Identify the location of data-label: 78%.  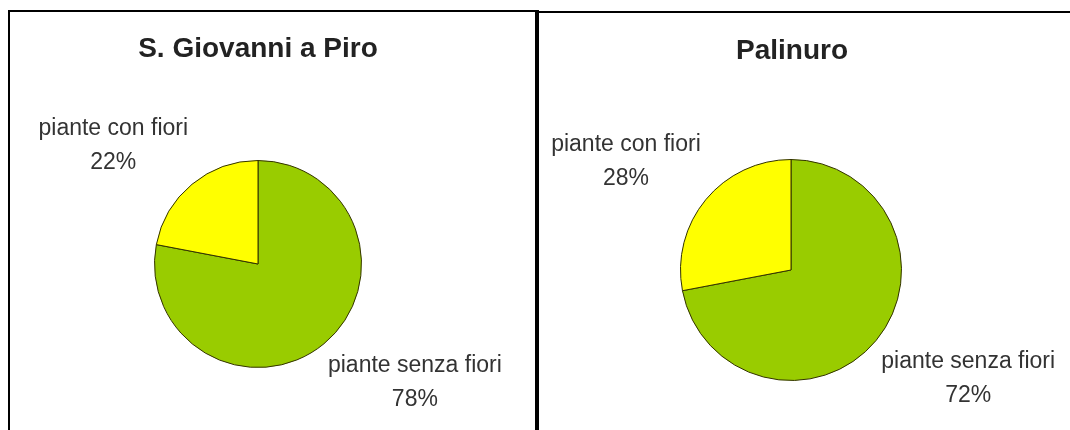
(414, 397).